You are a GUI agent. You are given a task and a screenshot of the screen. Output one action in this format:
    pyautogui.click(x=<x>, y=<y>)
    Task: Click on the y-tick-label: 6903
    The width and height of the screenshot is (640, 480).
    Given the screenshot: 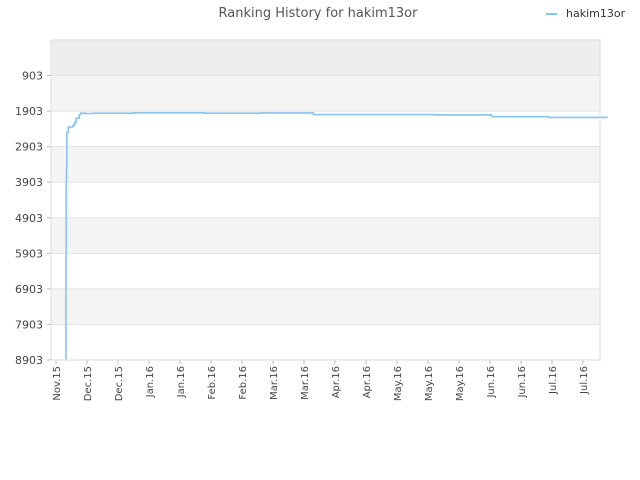 What is the action you would take?
    pyautogui.click(x=29, y=289)
    